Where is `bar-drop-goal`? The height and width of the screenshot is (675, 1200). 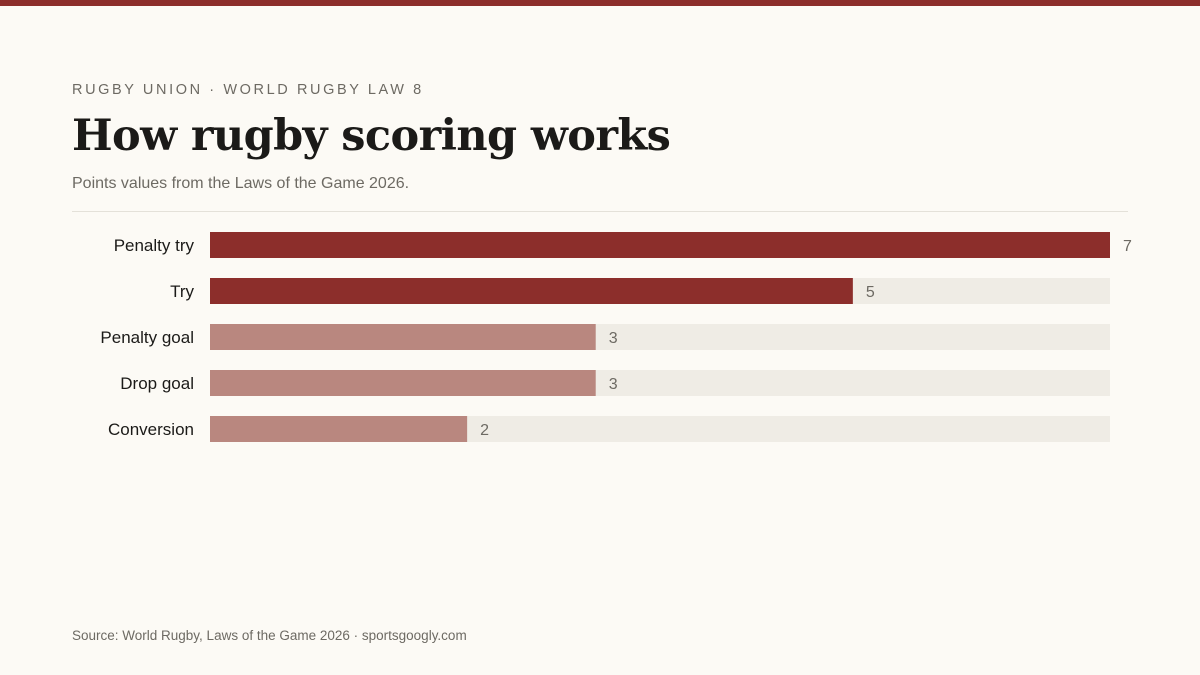 bar-drop-goal is located at coordinates (403, 383).